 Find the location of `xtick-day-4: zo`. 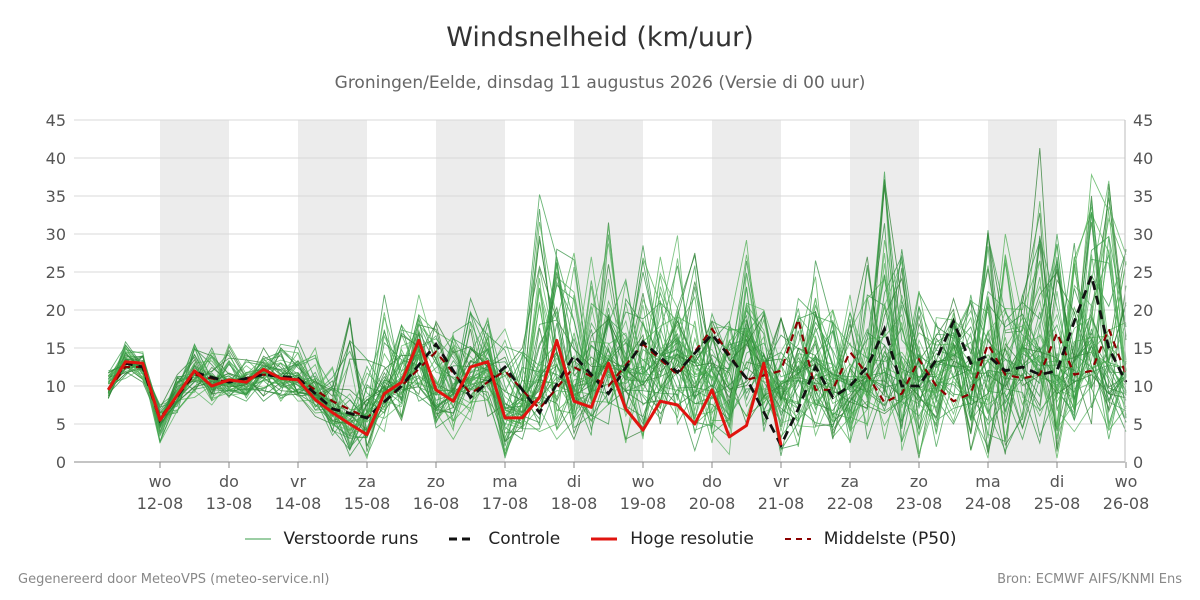

xtick-day-4: zo is located at coordinates (436, 481).